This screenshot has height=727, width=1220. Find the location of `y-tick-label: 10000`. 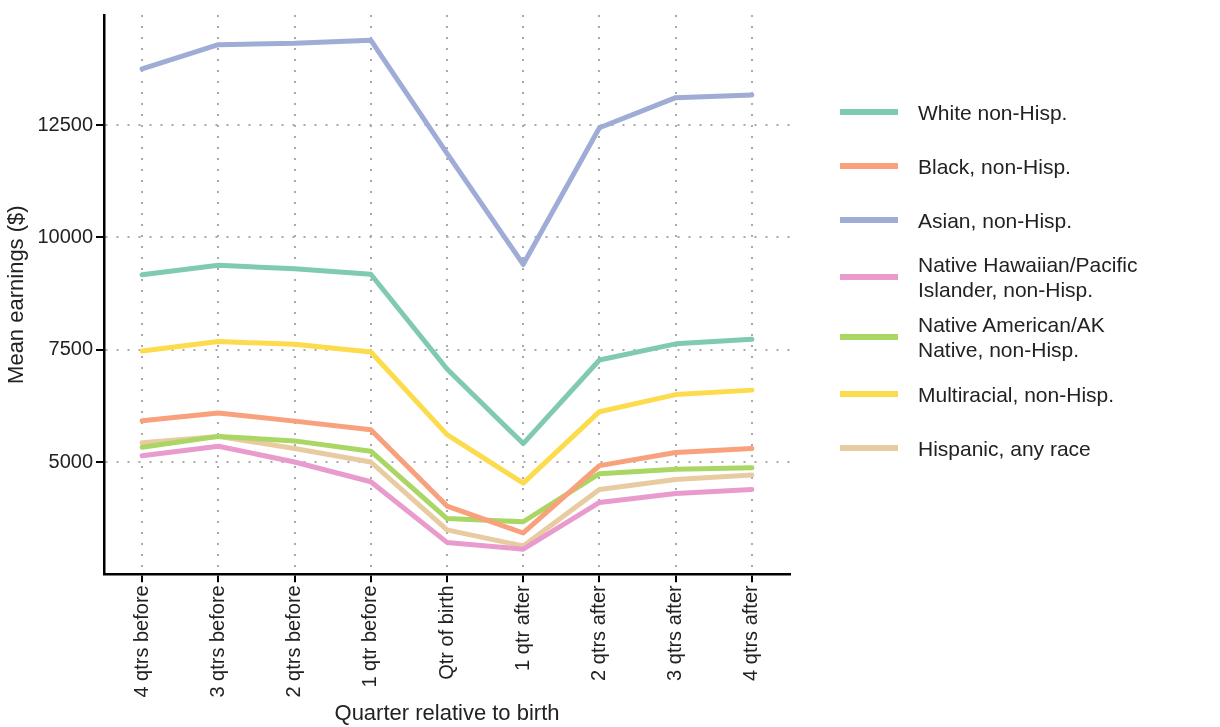

y-tick-label: 10000 is located at coordinates (65, 235).